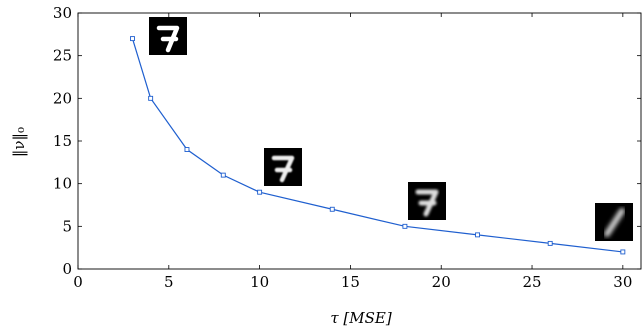 The height and width of the screenshot is (336, 644). Describe the element at coordinates (622, 282) in the screenshot. I see `x-tick-label-6: 30` at that location.